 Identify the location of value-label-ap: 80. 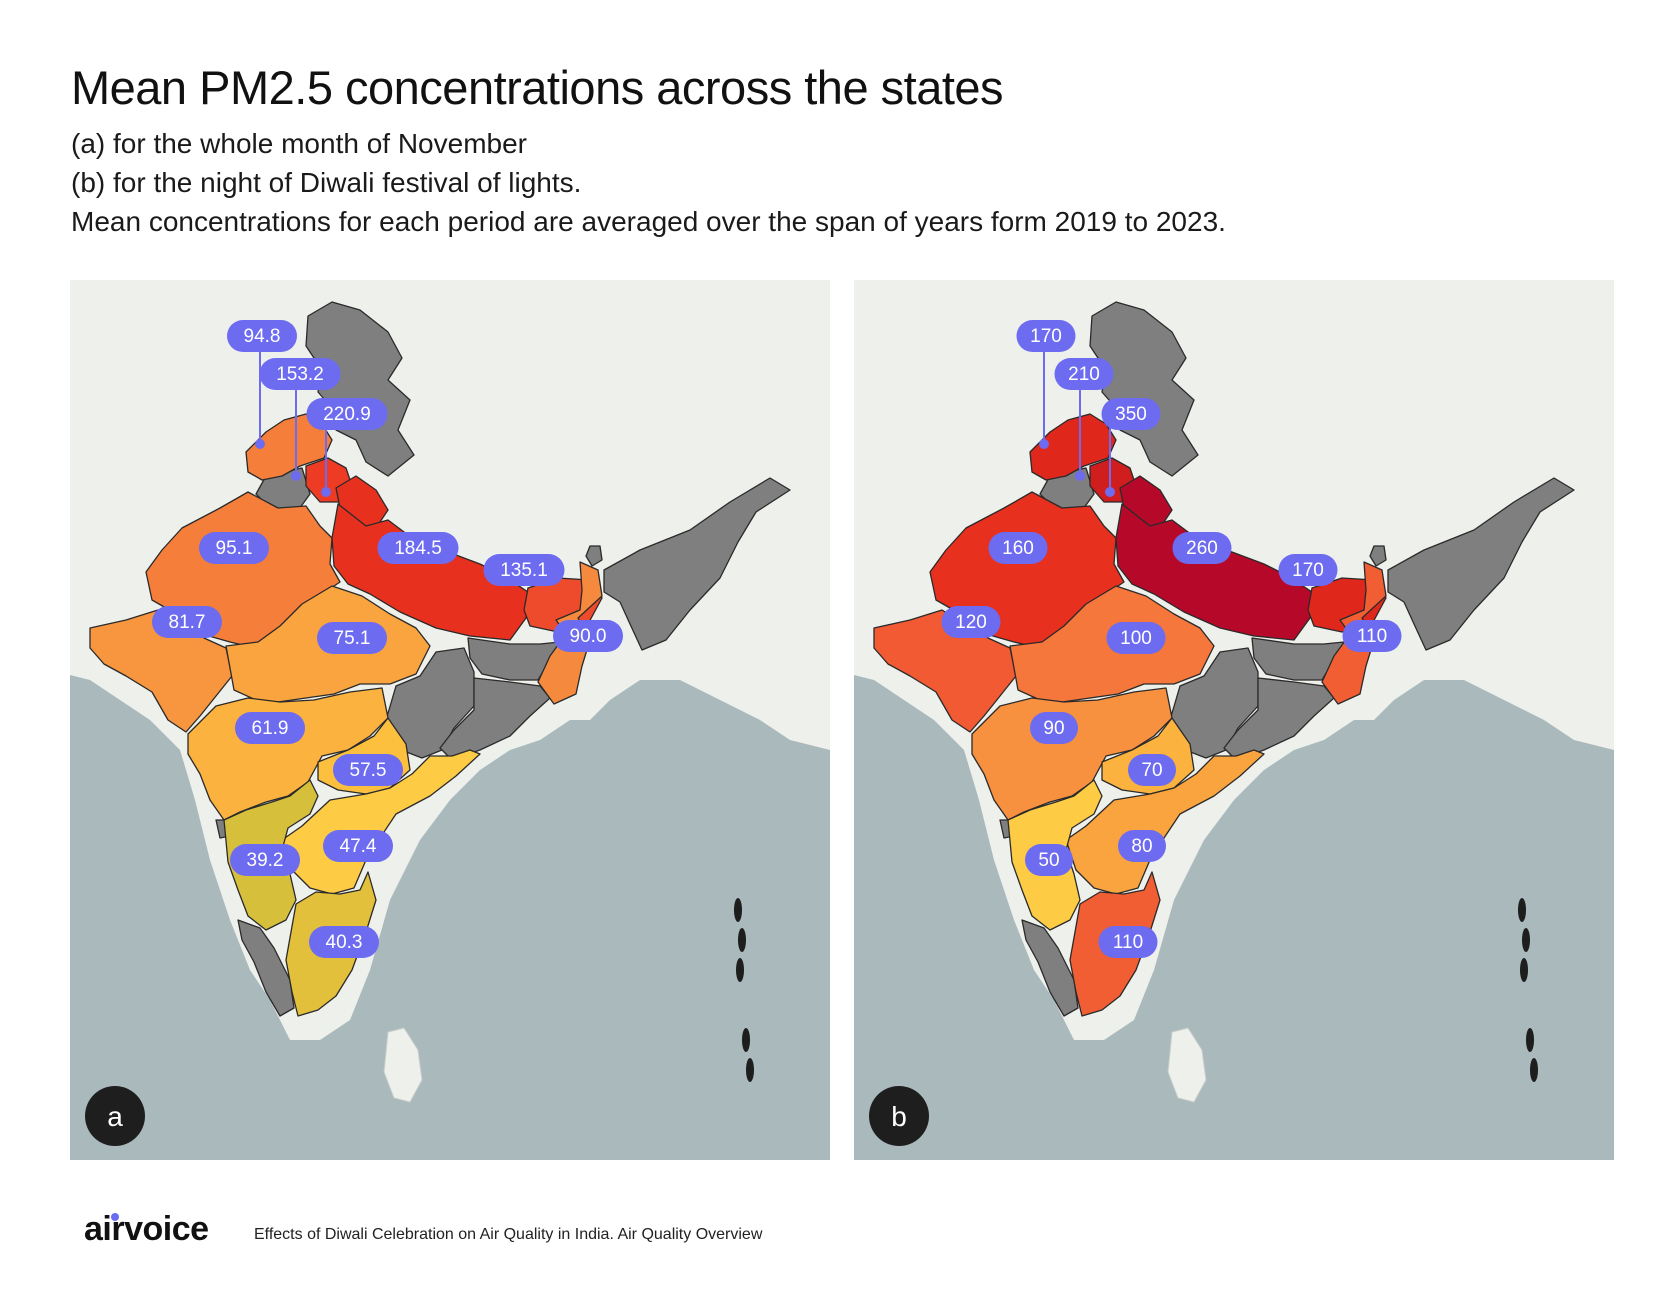
(1141, 846).